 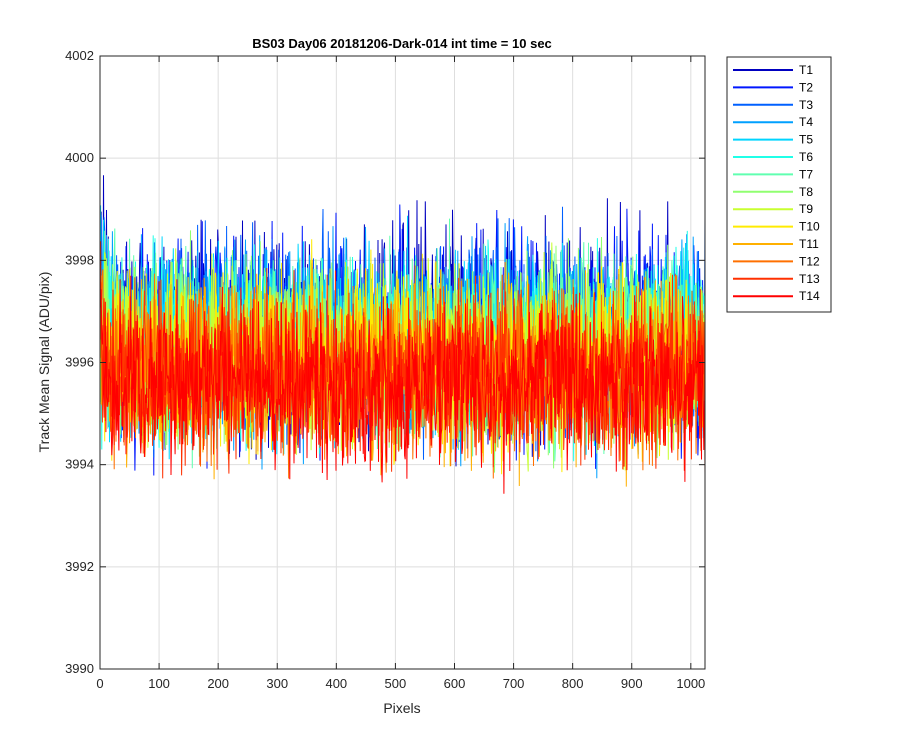 What do you see at coordinates (99, 683) in the screenshot?
I see `x-tick-label: 0` at bounding box center [99, 683].